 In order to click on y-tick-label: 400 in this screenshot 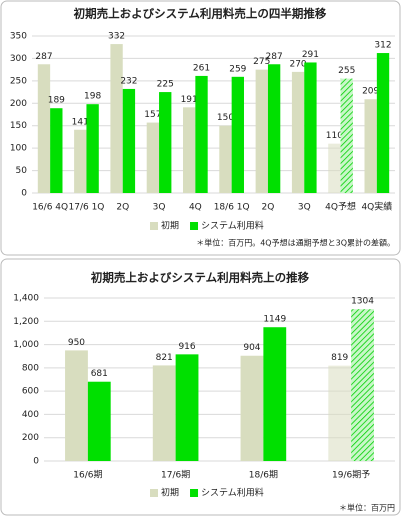, I will do `click(30, 415)`.